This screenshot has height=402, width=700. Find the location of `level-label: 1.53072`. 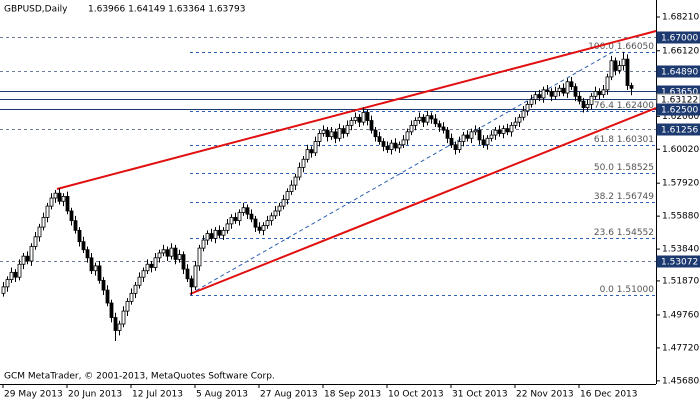

level-label: 1.53072 is located at coordinates (679, 263).